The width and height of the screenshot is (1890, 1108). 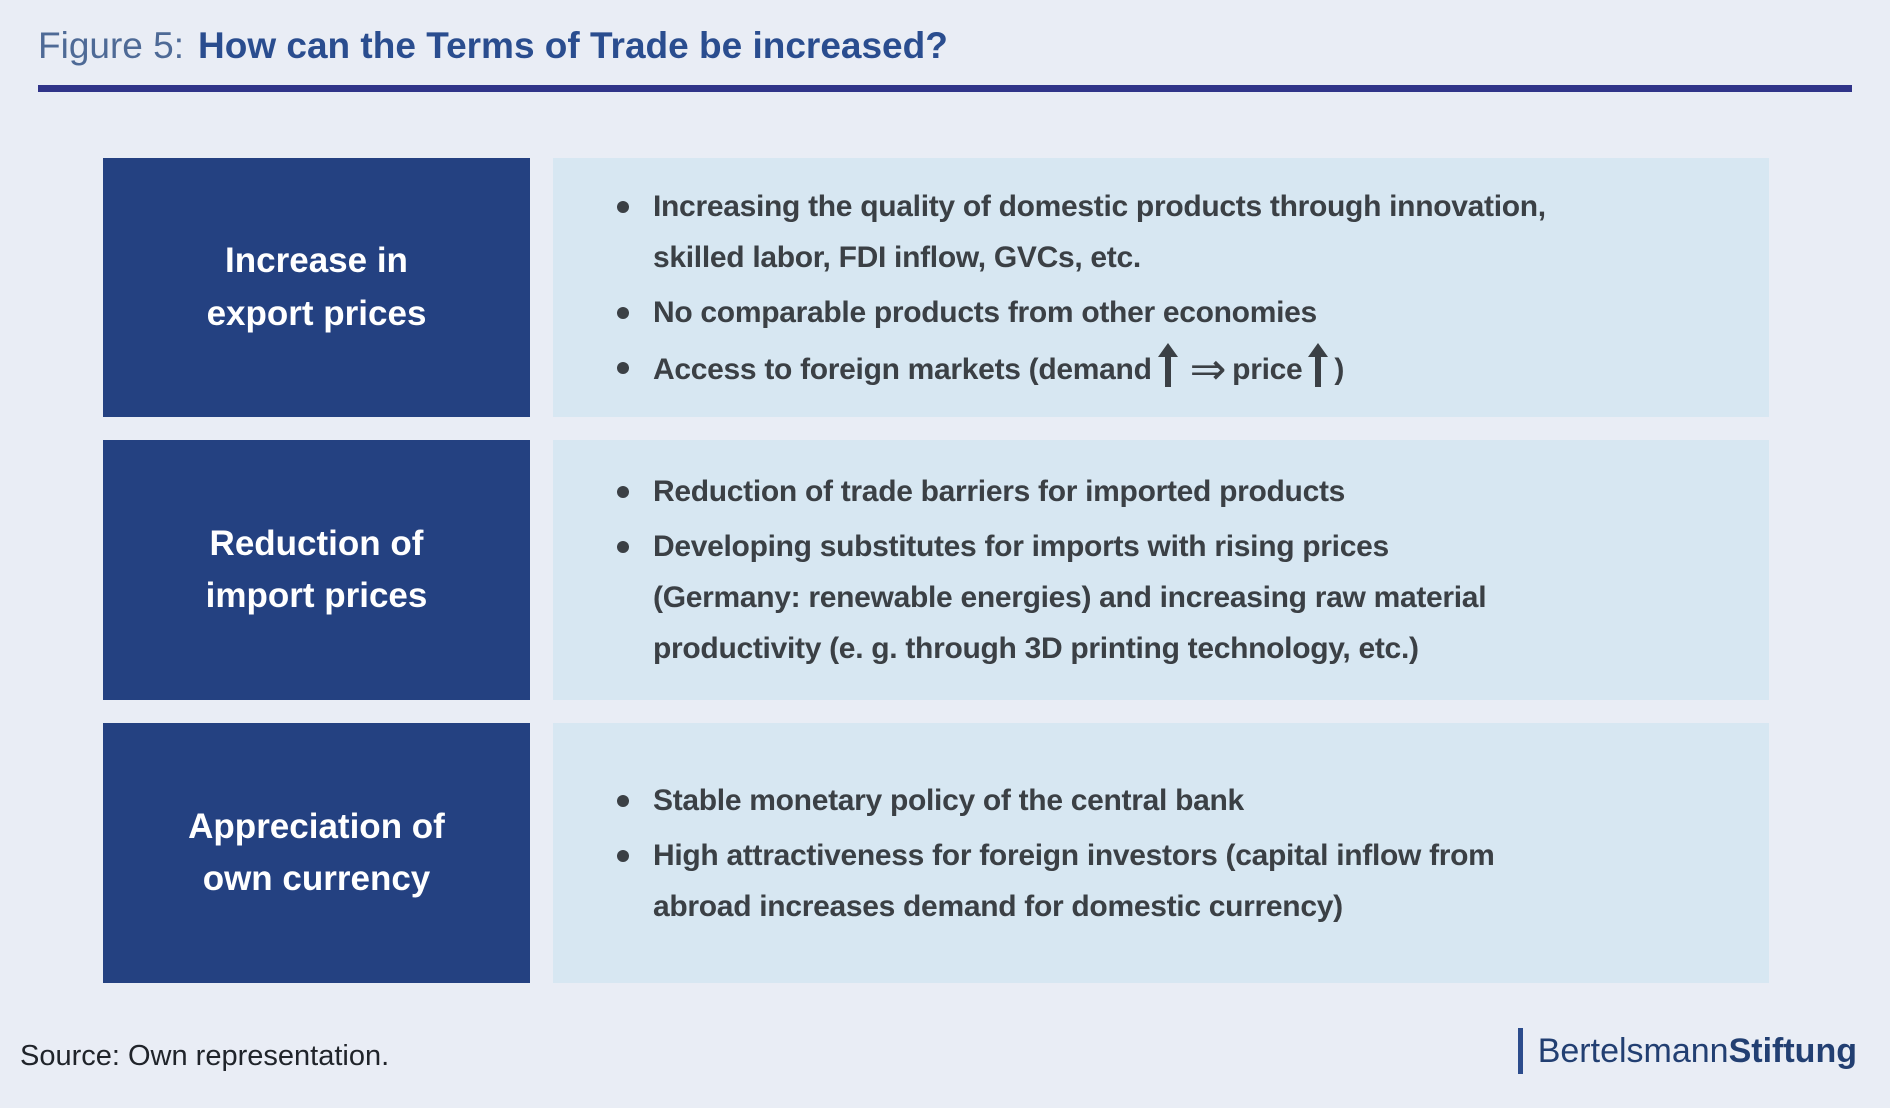 What do you see at coordinates (902, 369) in the screenshot?
I see `bullet-text-segment: Access to foreign markets (demand` at bounding box center [902, 369].